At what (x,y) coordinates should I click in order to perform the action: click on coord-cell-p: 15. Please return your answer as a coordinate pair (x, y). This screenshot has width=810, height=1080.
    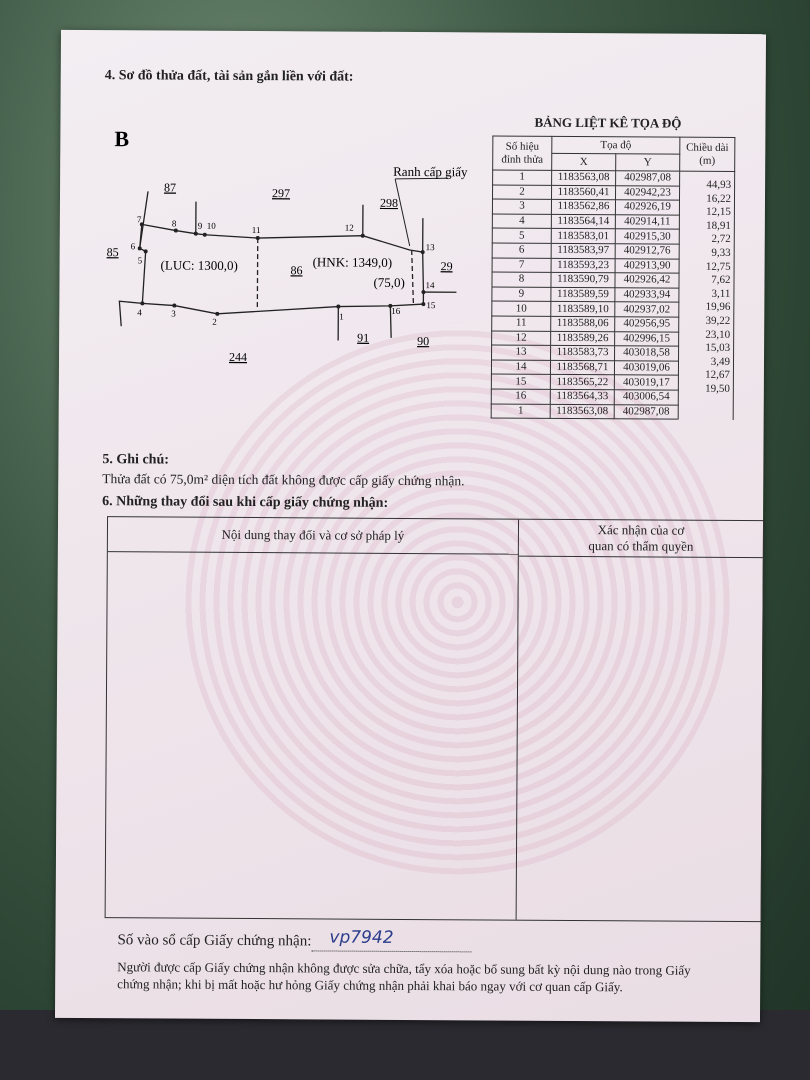
    Looking at the image, I should click on (521, 382).